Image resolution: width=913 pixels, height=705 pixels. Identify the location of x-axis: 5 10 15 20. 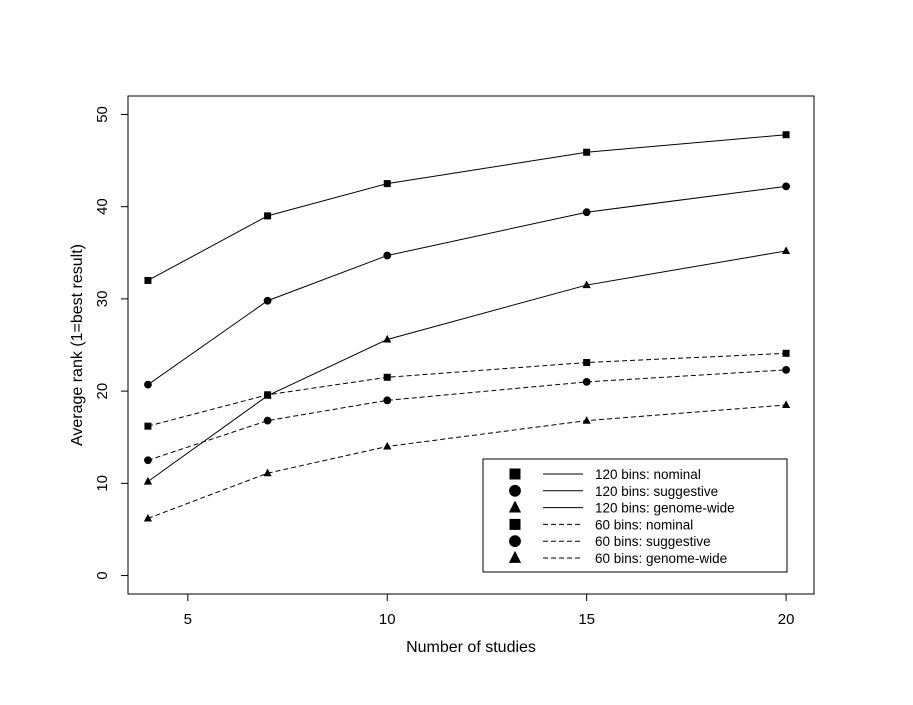
(489, 611).